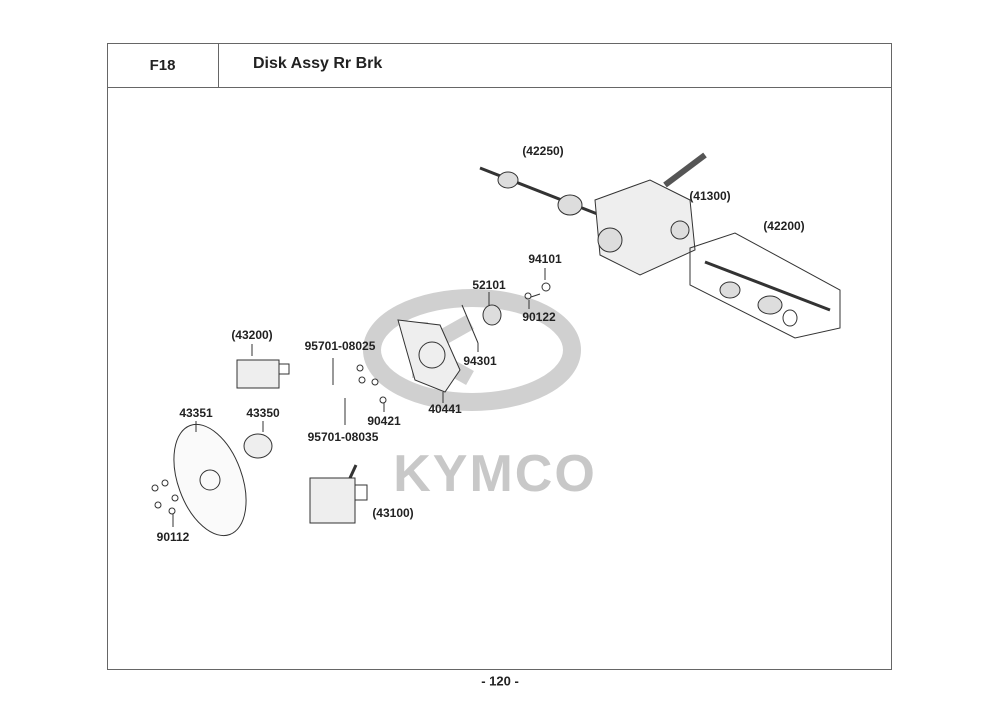 Image resolution: width=1000 pixels, height=707 pixels. What do you see at coordinates (543, 151) in the screenshot?
I see `callout-42250: (42250)` at bounding box center [543, 151].